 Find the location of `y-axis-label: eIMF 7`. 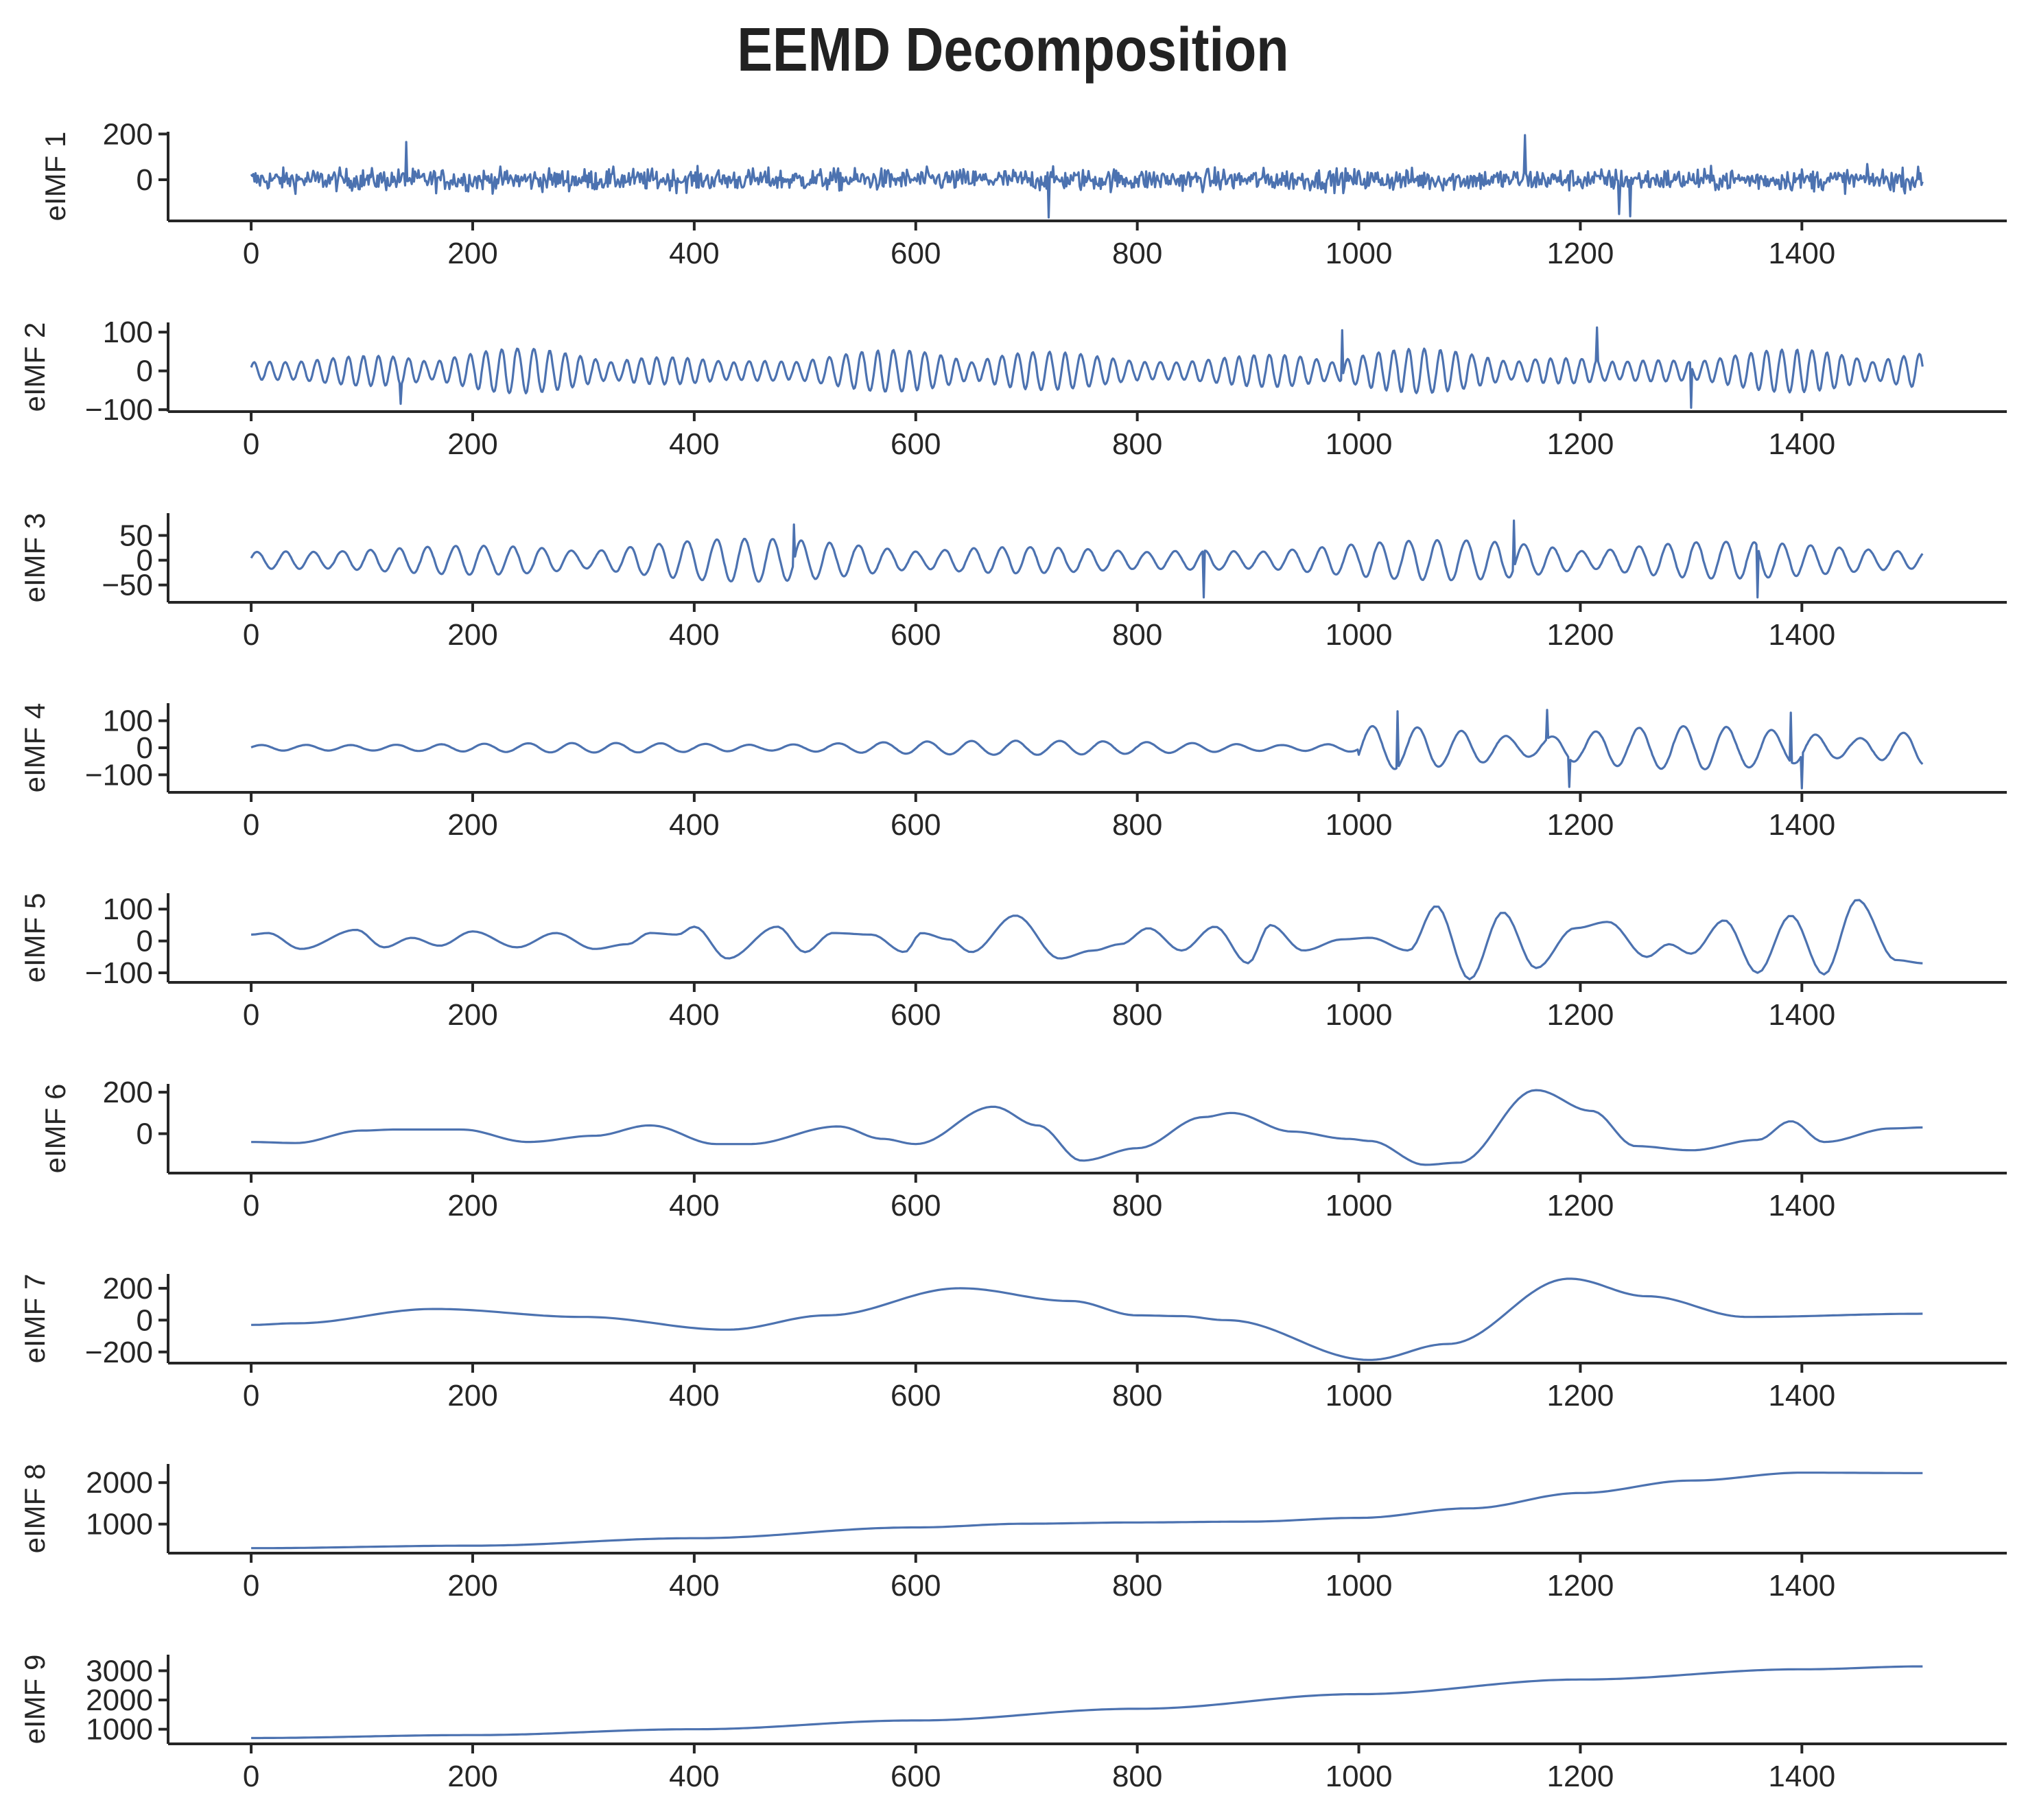

y-axis-label: eIMF 7 is located at coordinates (35, 1319).